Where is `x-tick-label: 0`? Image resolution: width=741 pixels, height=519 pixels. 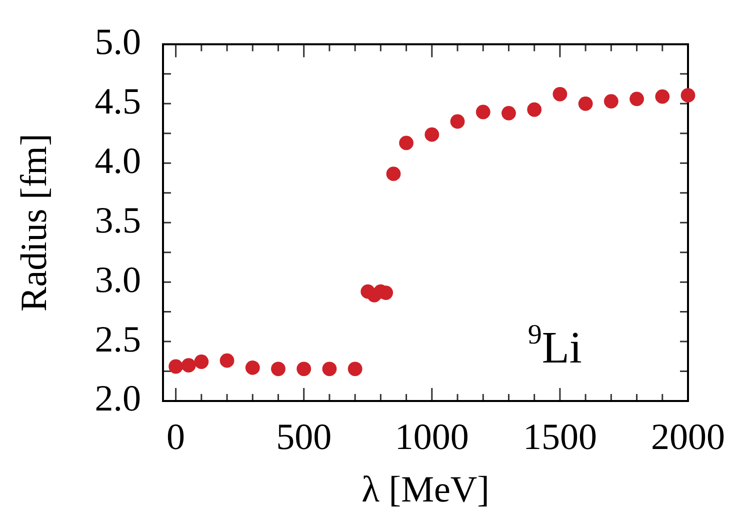
x-tick-label: 0 is located at coordinates (176, 437).